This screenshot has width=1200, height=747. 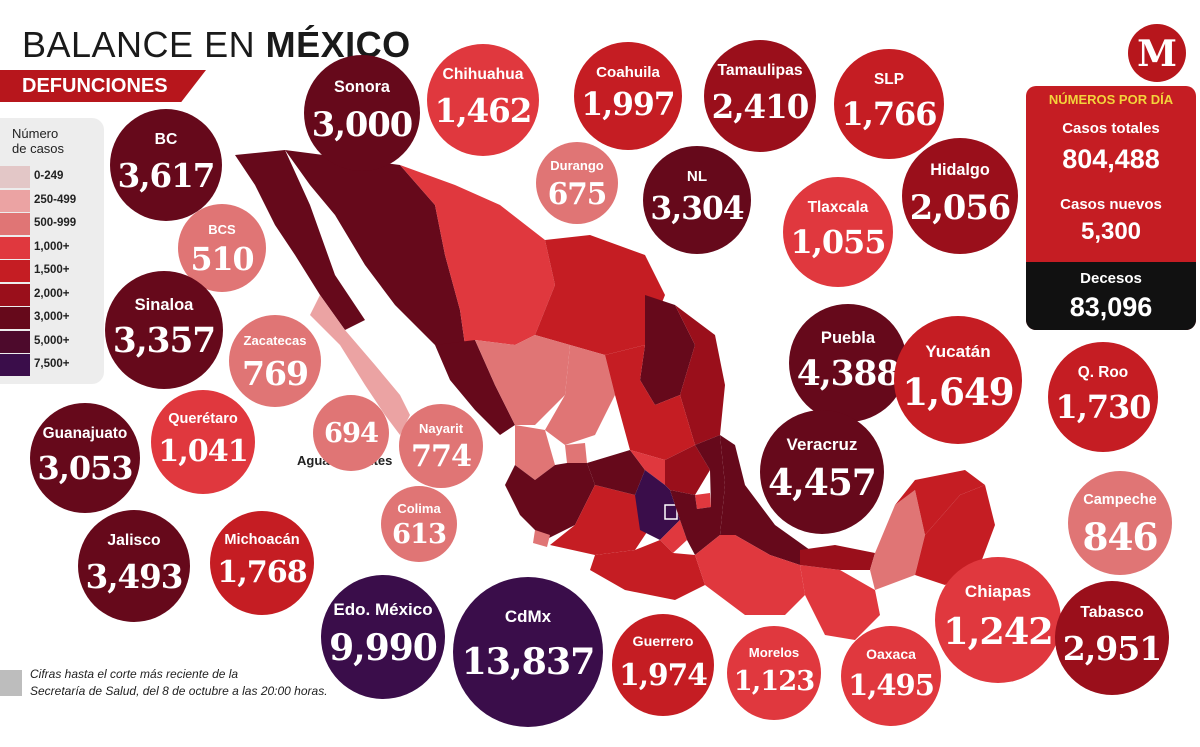 I want to click on map-state-morelos, so click(x=673, y=536).